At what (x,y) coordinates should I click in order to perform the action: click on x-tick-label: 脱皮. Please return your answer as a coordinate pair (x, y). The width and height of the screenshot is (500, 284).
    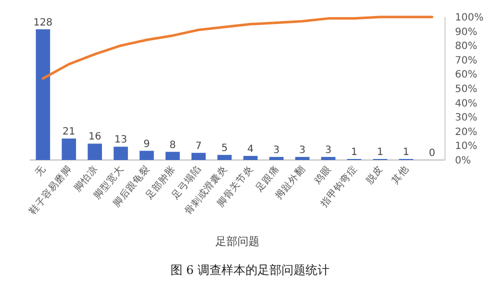
    Looking at the image, I should click on (374, 174).